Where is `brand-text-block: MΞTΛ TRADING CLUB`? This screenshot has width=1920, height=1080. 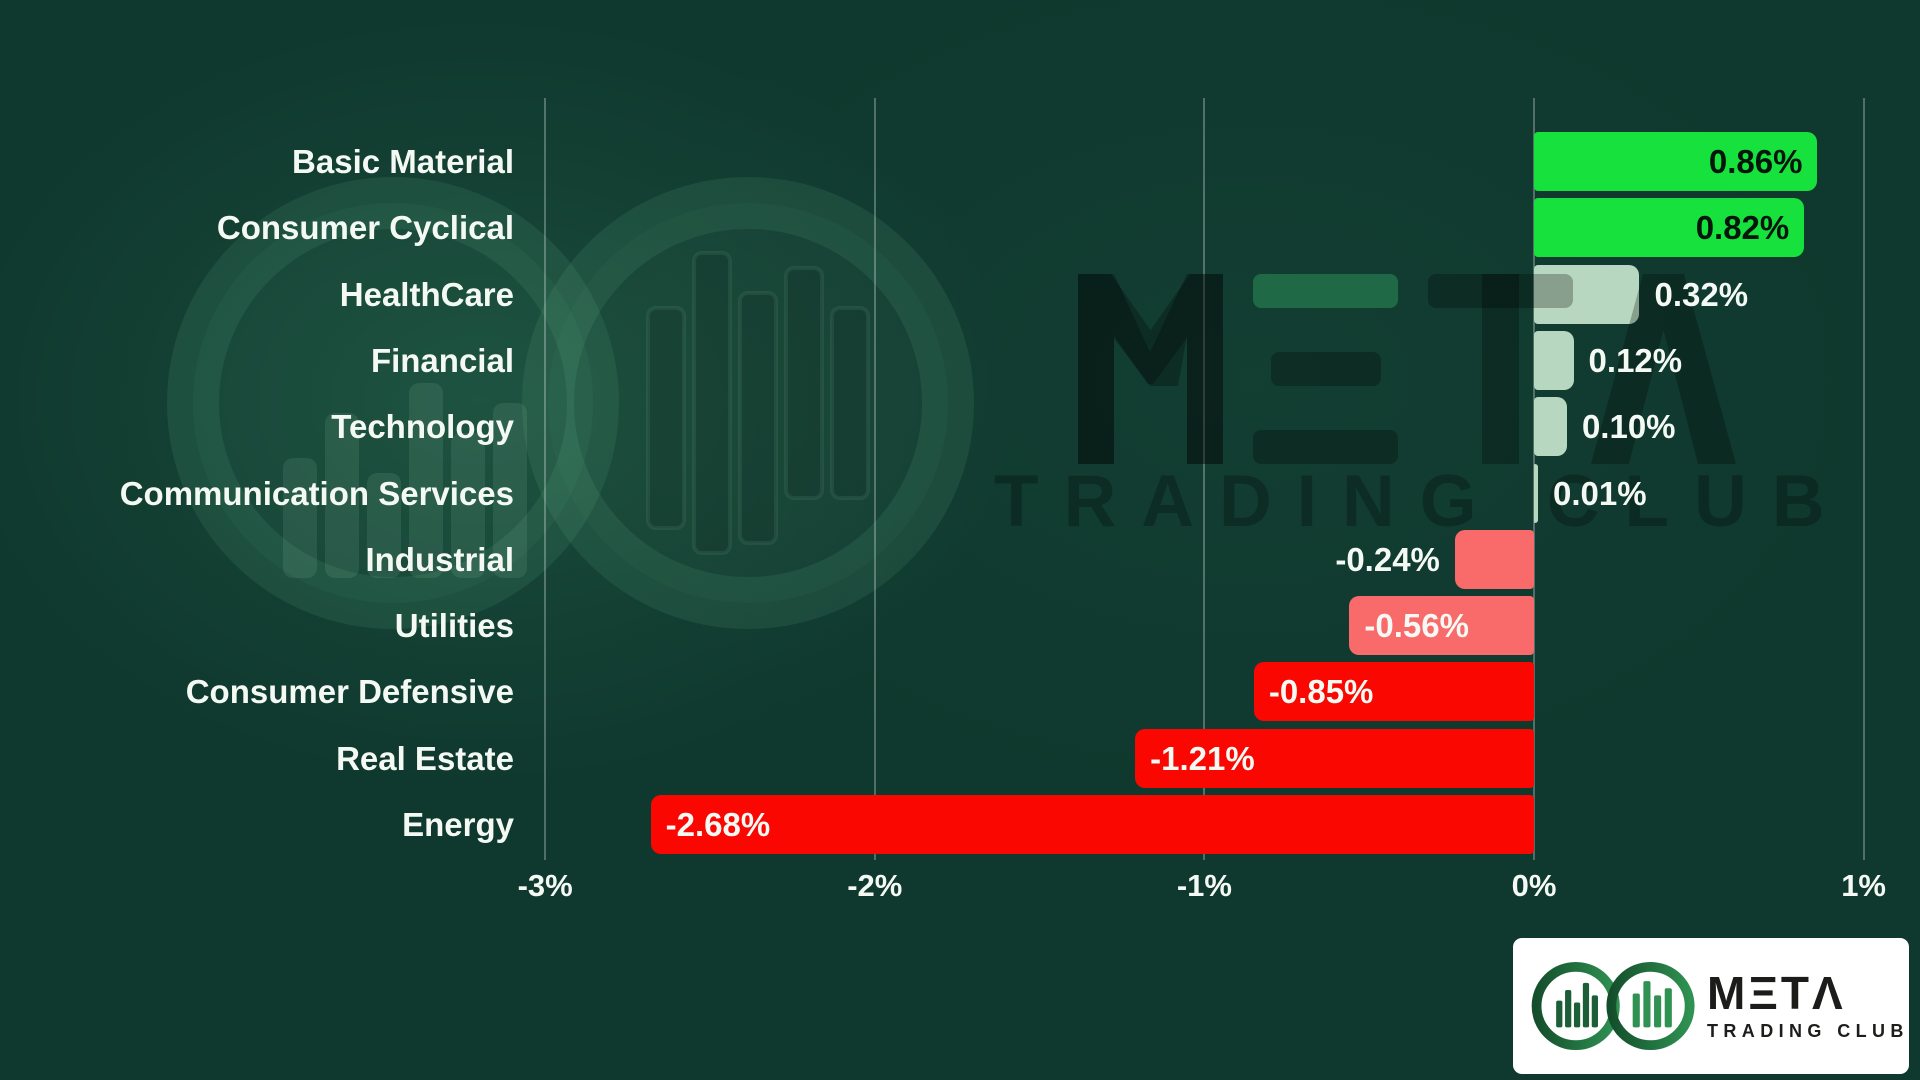
brand-text-block: MΞTΛ TRADING CLUB is located at coordinates (1808, 1006).